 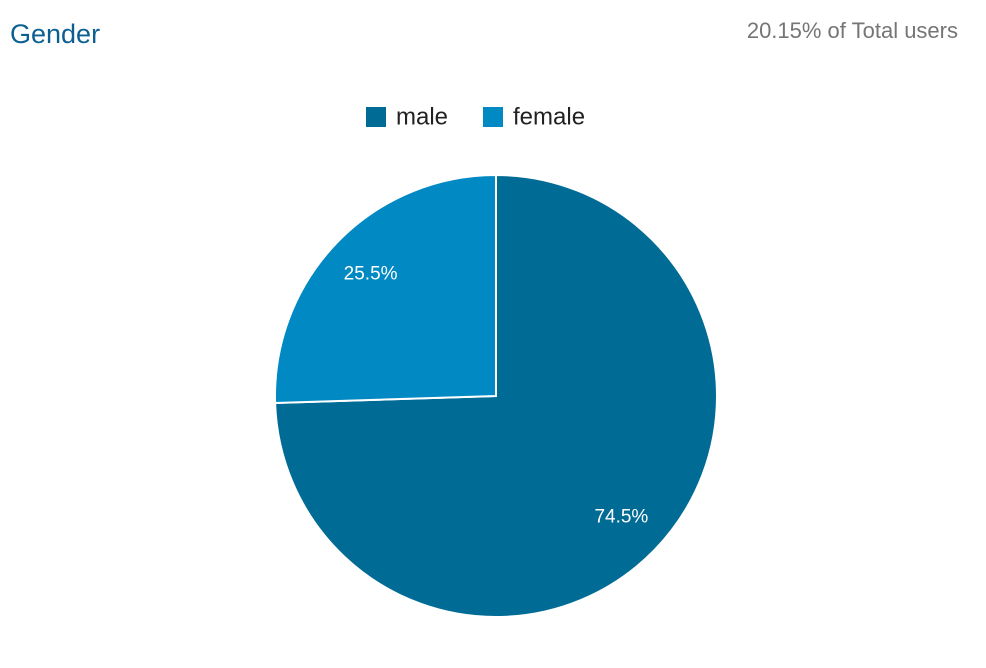 I want to click on chart-title: Gender, so click(x=55, y=34).